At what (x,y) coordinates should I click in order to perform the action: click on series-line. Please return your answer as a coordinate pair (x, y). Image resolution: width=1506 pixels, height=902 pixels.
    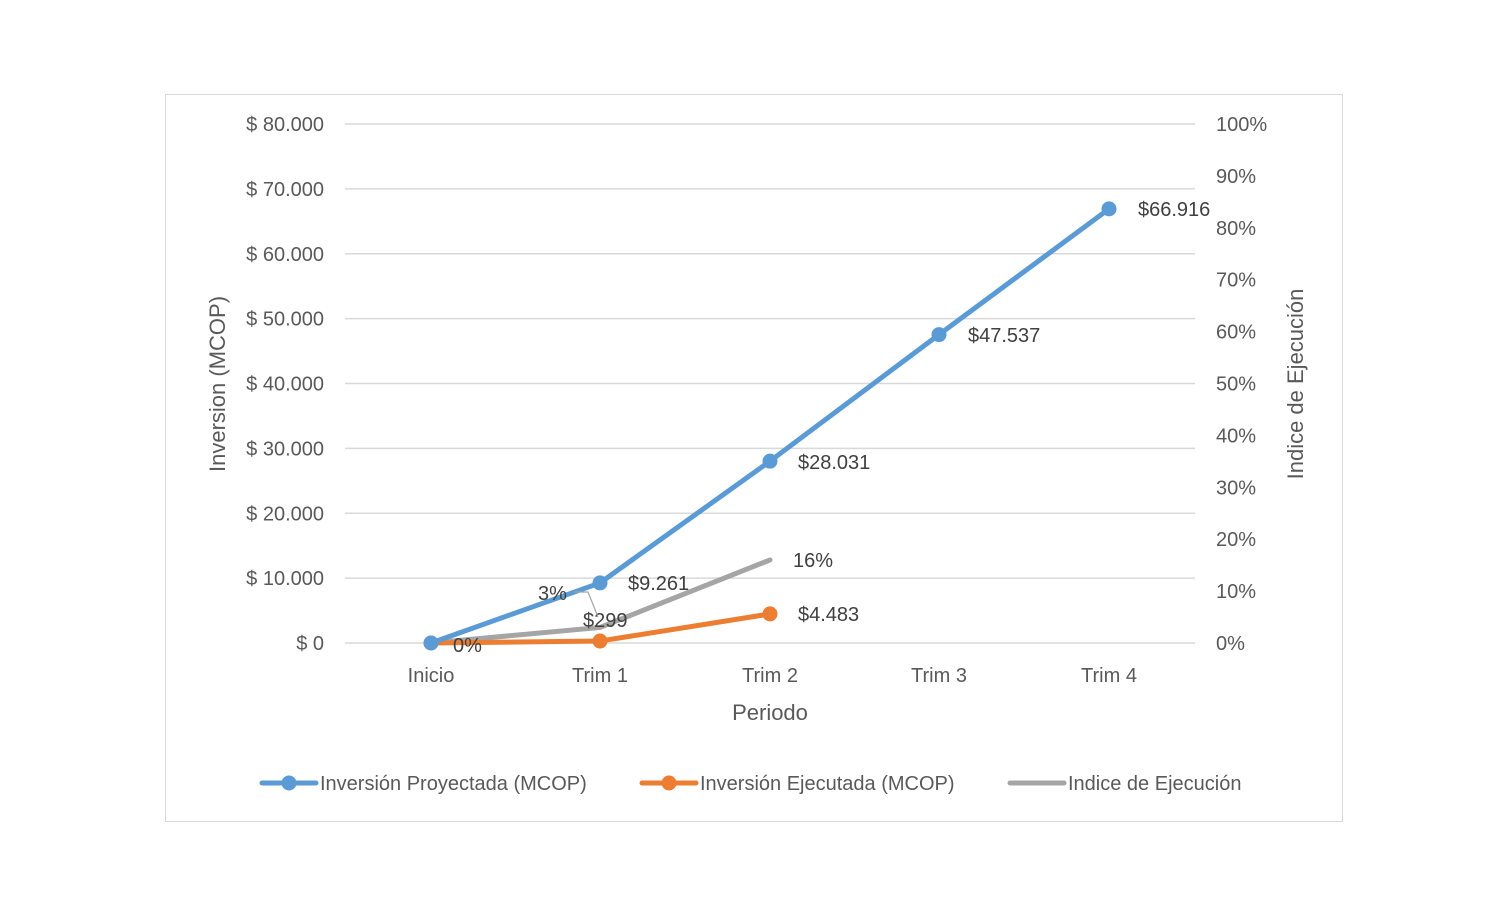
    Looking at the image, I should click on (600, 601).